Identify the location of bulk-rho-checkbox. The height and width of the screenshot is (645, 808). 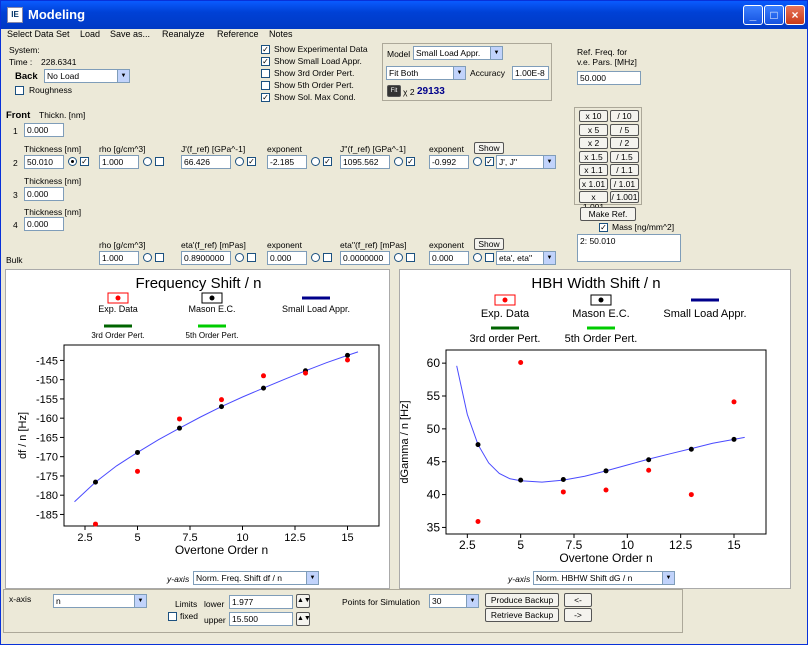
(159, 257).